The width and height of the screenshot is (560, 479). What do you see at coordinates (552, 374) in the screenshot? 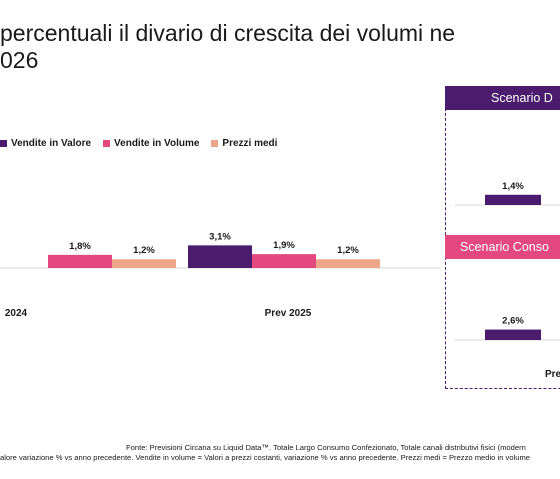
I see `x-tick-label-scenario-bottom: Pre` at bounding box center [552, 374].